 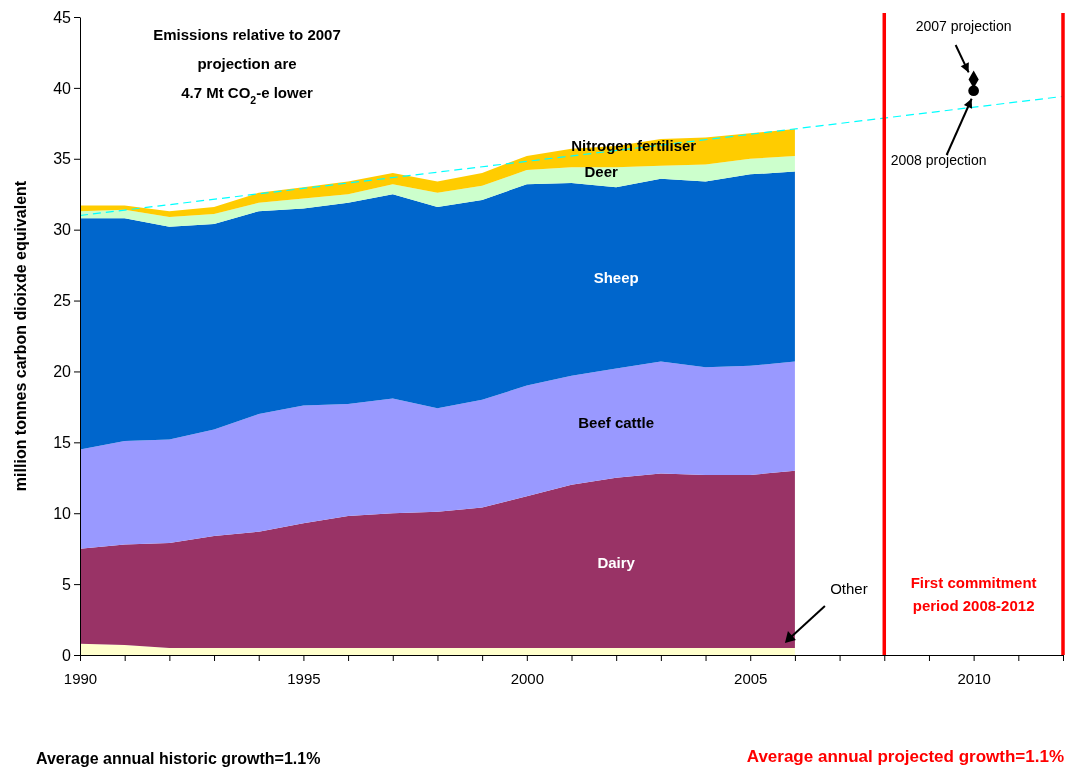 What do you see at coordinates (178, 758) in the screenshot?
I see `text: Average annual historic growth=1.1%` at bounding box center [178, 758].